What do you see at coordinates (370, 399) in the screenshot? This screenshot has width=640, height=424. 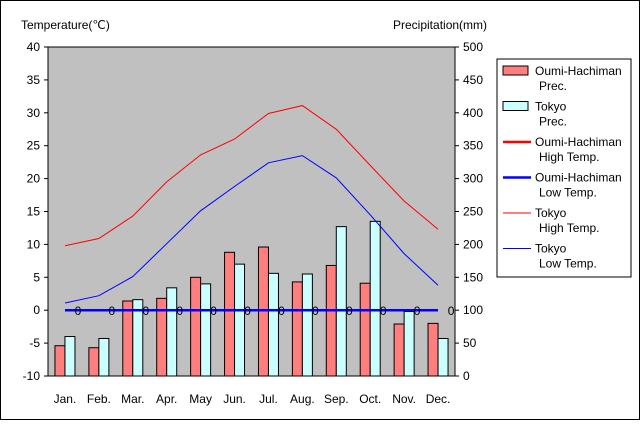 I see `x-tick-label: Oct.` at bounding box center [370, 399].